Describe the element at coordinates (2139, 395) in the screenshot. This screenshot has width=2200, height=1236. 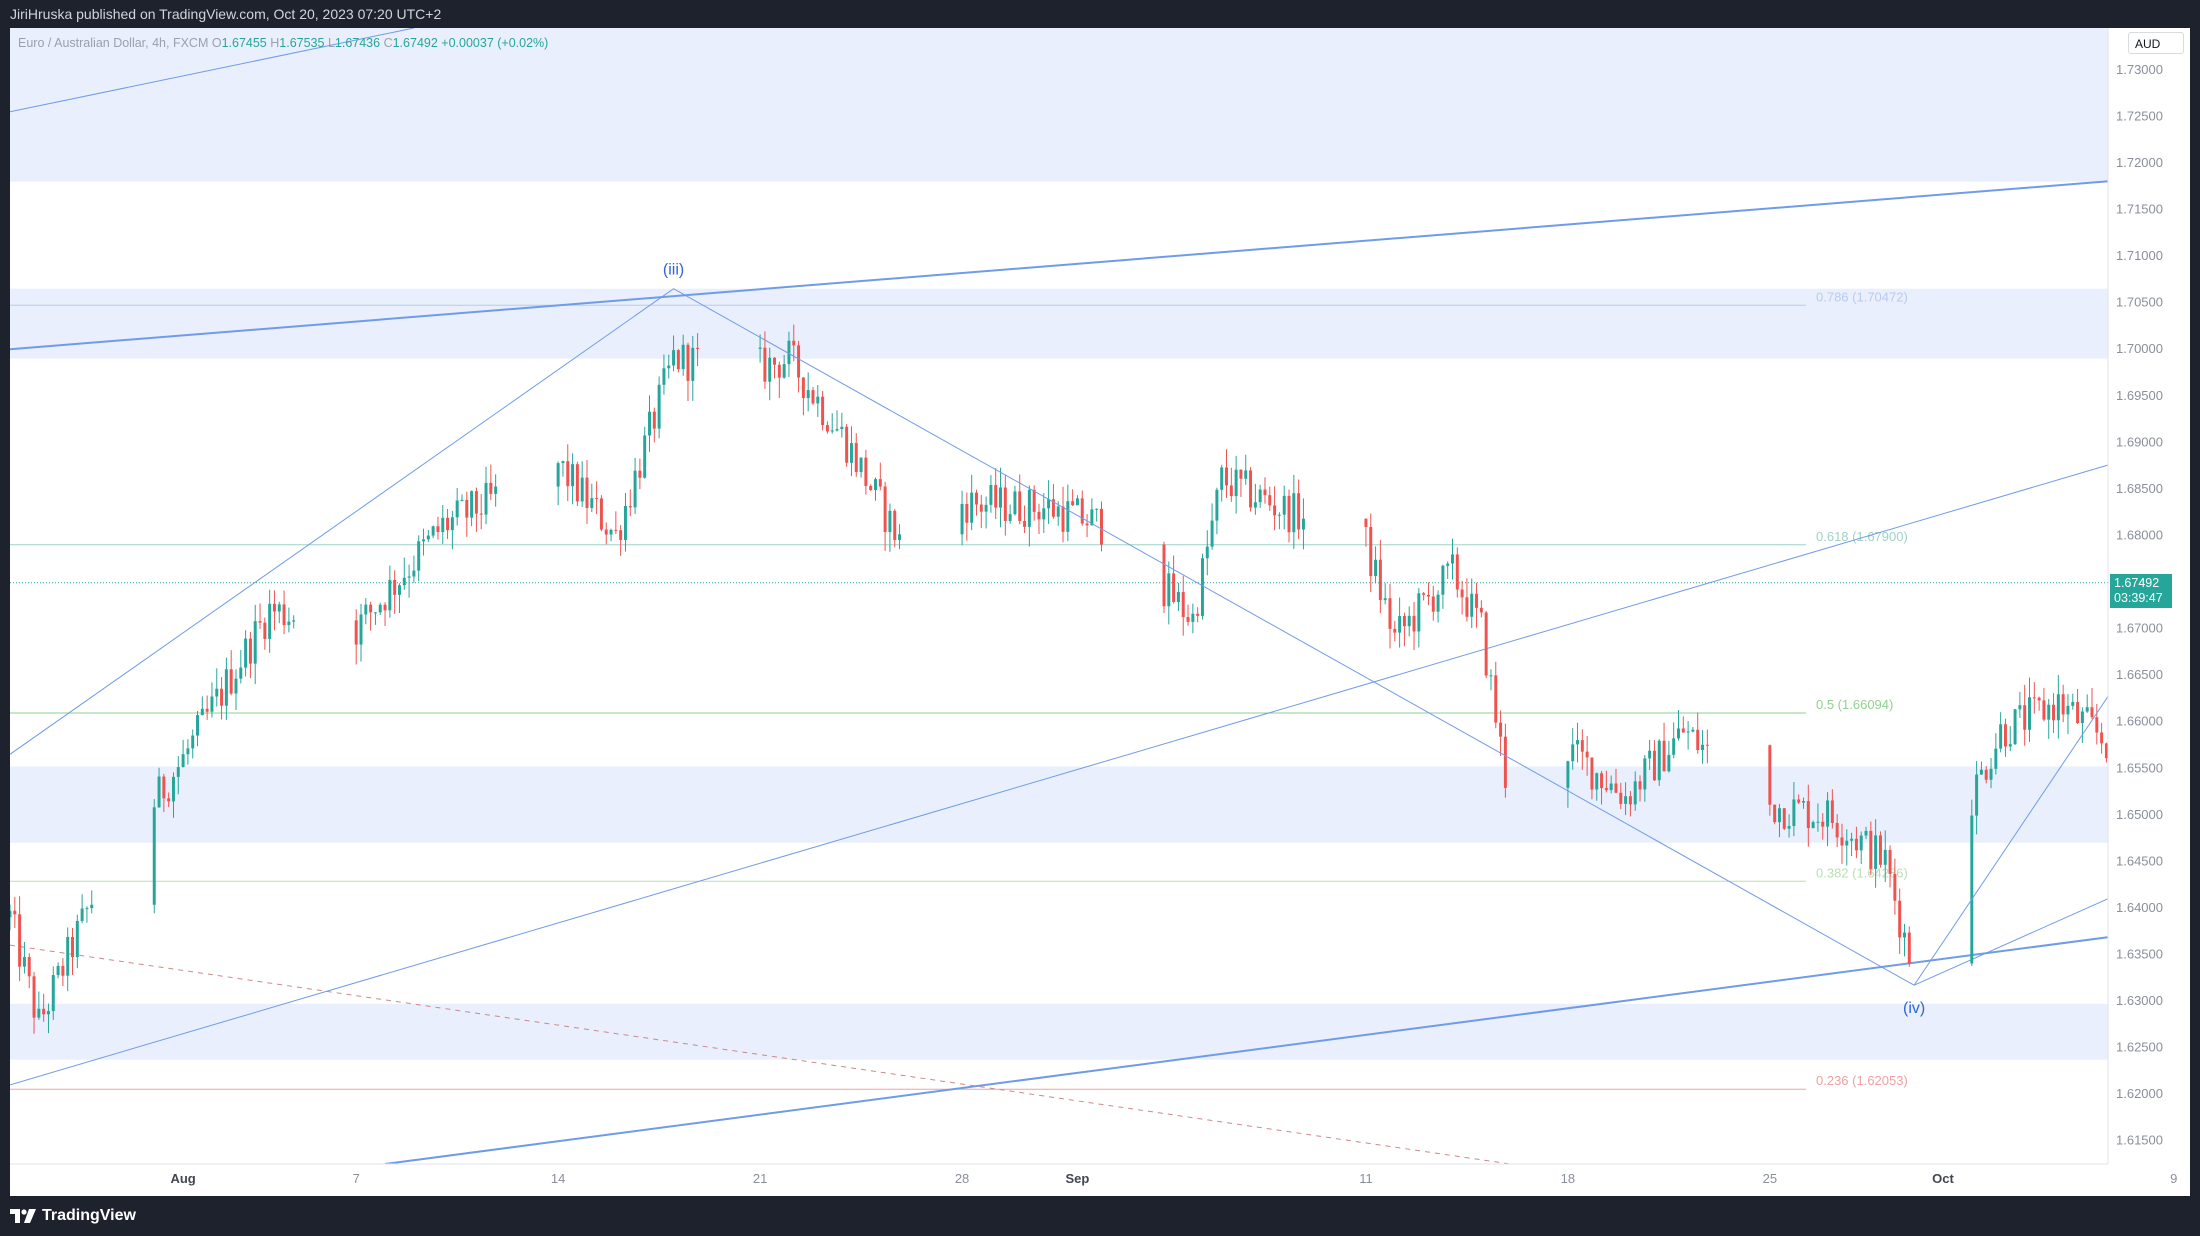
I see `y-tick-label-7: 1.69500` at that location.